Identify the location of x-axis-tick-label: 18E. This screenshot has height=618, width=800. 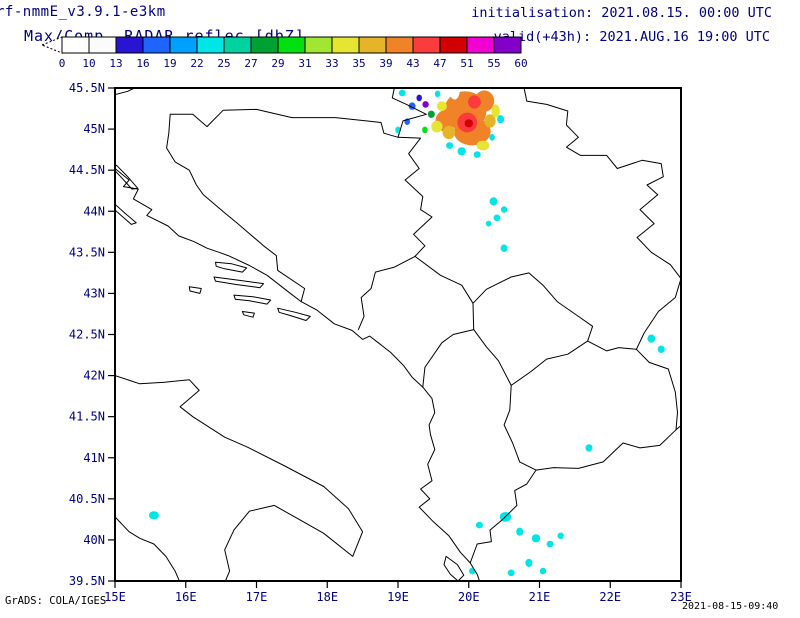
(327, 597).